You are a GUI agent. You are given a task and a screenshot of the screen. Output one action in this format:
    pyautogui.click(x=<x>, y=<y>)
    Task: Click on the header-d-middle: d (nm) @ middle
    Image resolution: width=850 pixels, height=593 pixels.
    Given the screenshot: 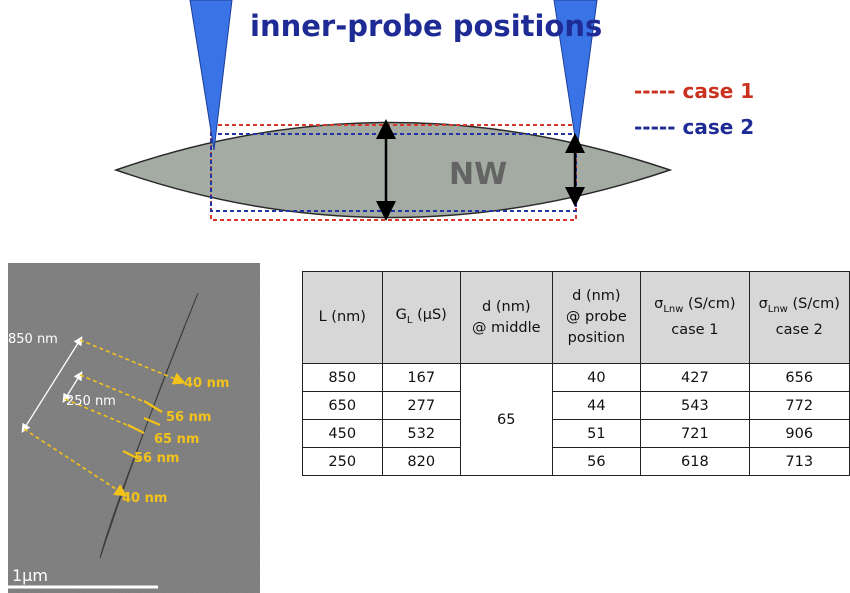 What is the action you would take?
    pyautogui.click(x=506, y=317)
    